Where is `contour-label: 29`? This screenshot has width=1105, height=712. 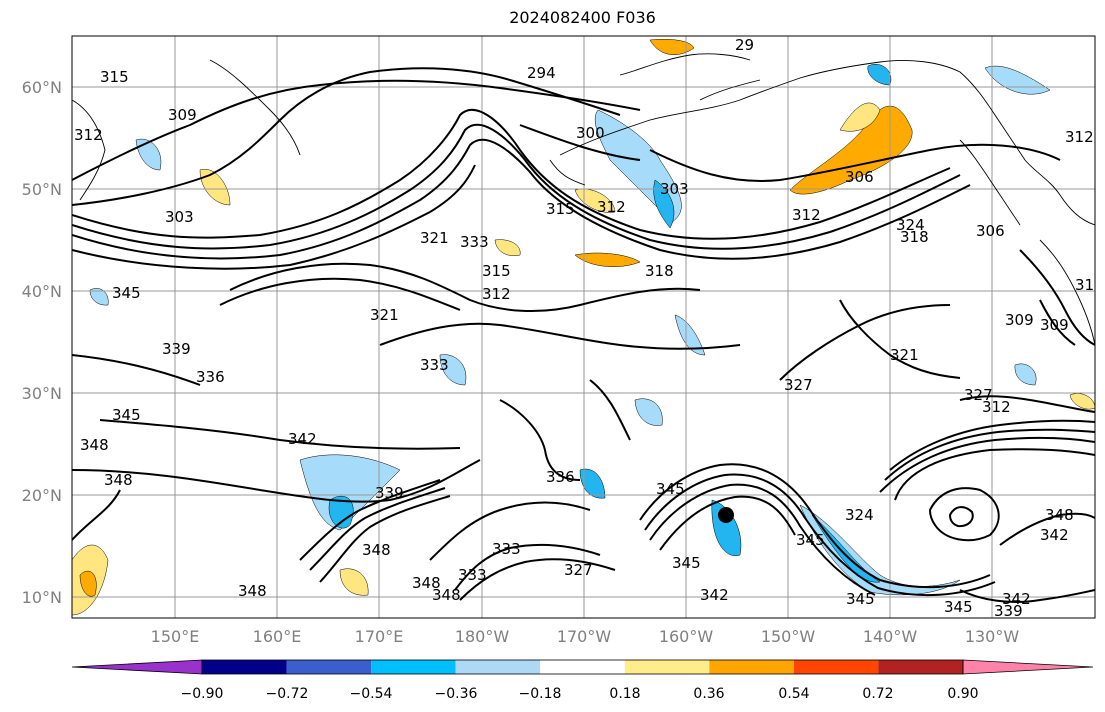 contour-label: 29 is located at coordinates (744, 45).